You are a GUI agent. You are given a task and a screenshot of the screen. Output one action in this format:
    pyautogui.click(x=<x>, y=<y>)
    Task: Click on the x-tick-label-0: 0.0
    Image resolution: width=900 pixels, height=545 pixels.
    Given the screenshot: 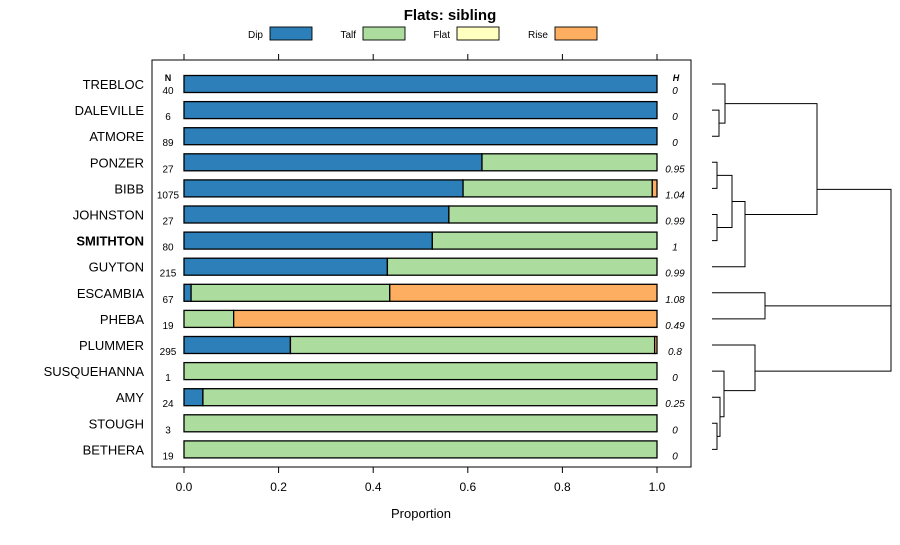 What is the action you would take?
    pyautogui.click(x=184, y=487)
    